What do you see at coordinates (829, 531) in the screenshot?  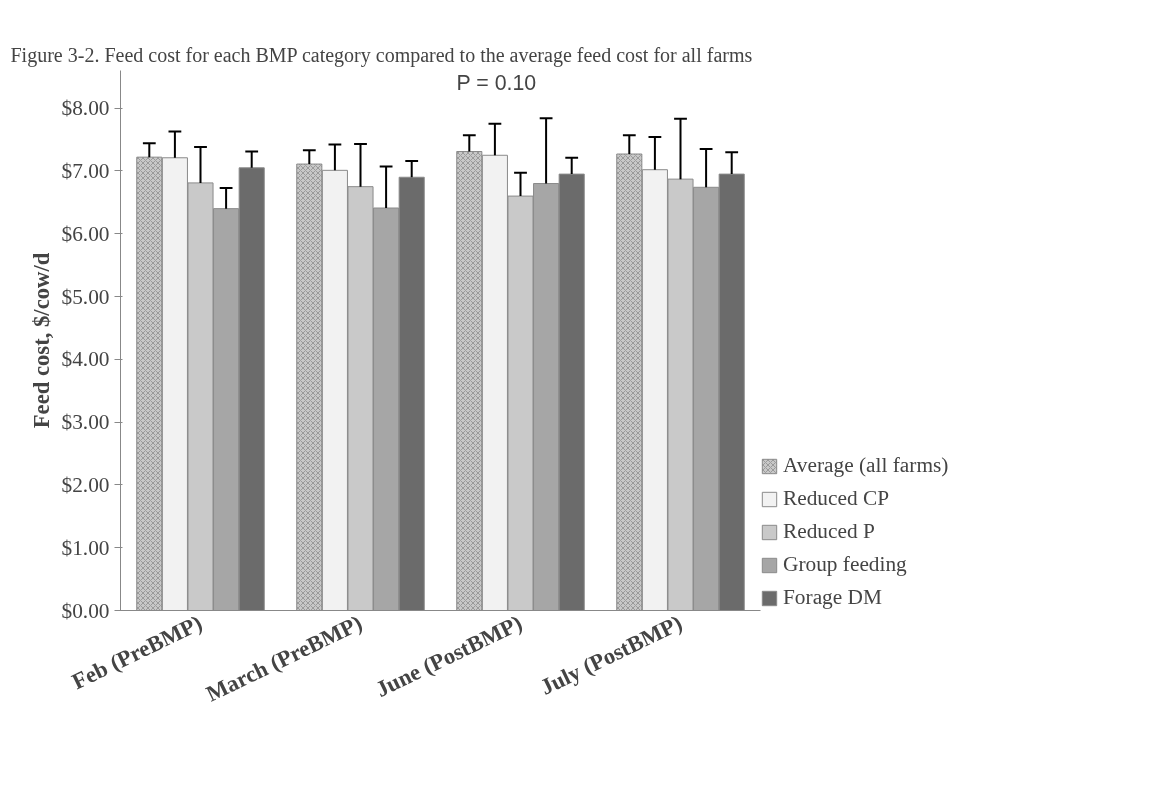 I see `legend-label: Reduced P` at bounding box center [829, 531].